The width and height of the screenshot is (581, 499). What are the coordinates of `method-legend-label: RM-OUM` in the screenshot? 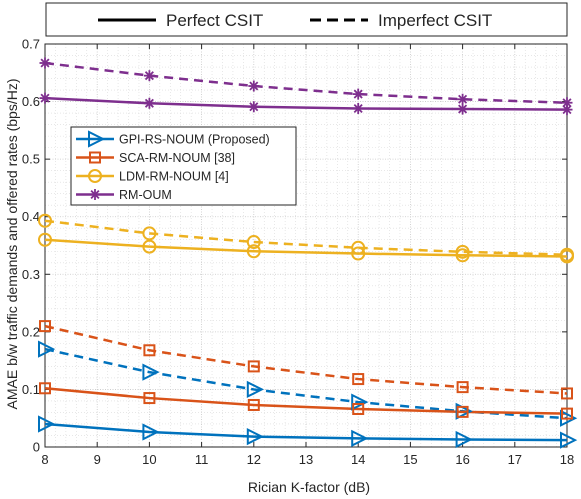 It's located at (145, 195).